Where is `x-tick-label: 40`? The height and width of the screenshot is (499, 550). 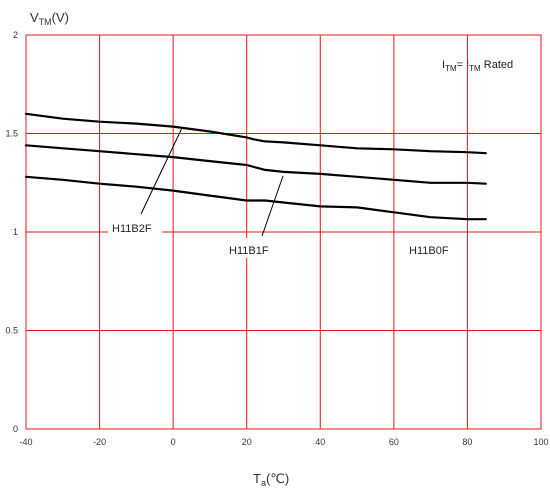
x-tick-label: 40 is located at coordinates (320, 442).